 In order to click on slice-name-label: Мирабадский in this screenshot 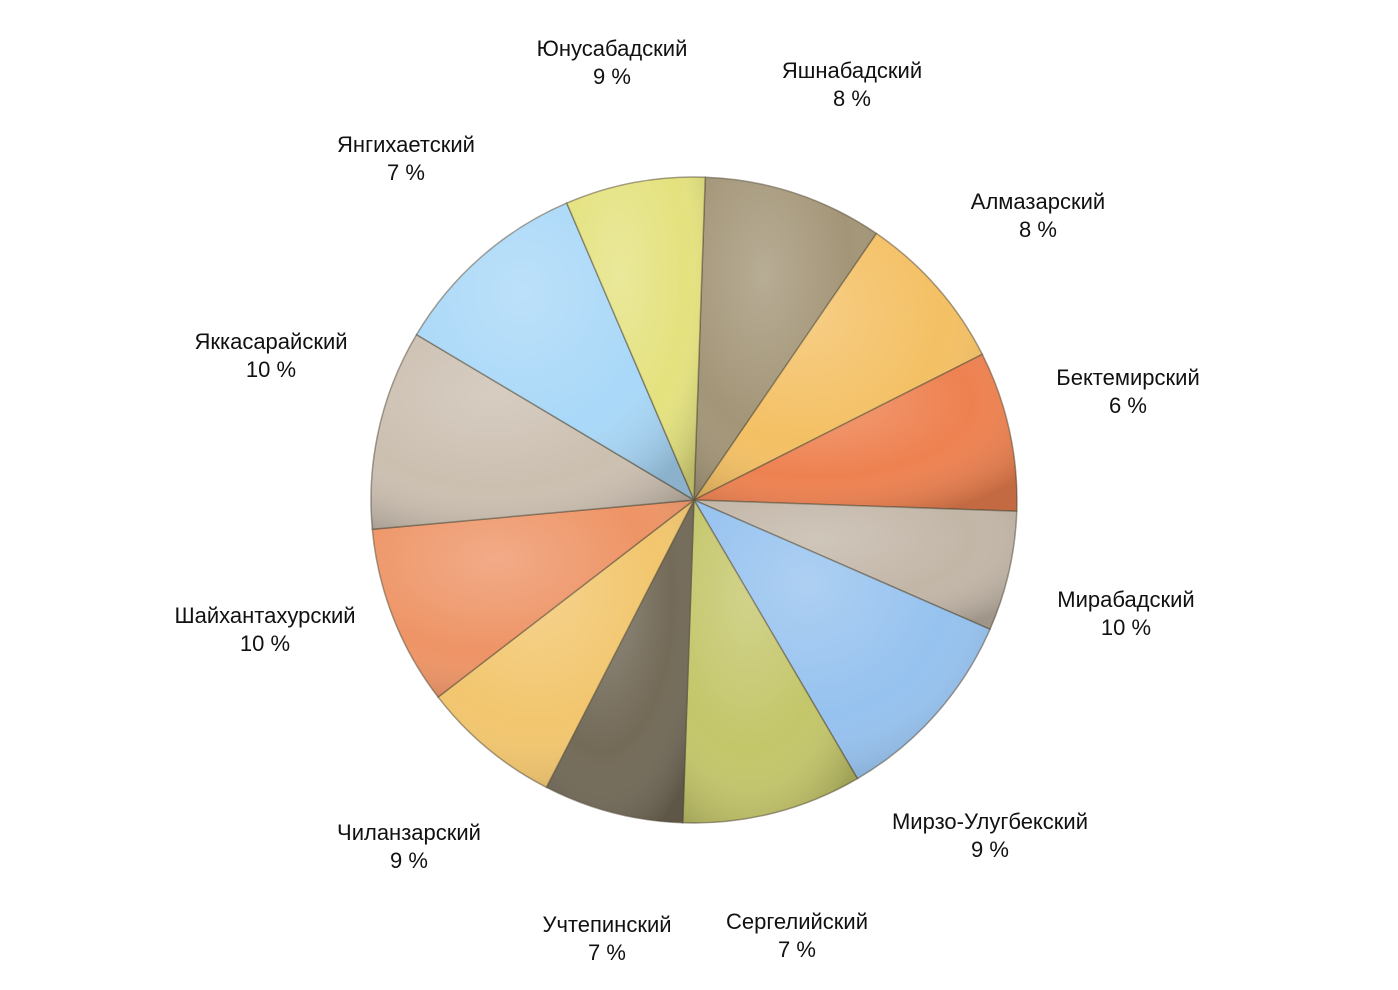, I will do `click(1125, 599)`.